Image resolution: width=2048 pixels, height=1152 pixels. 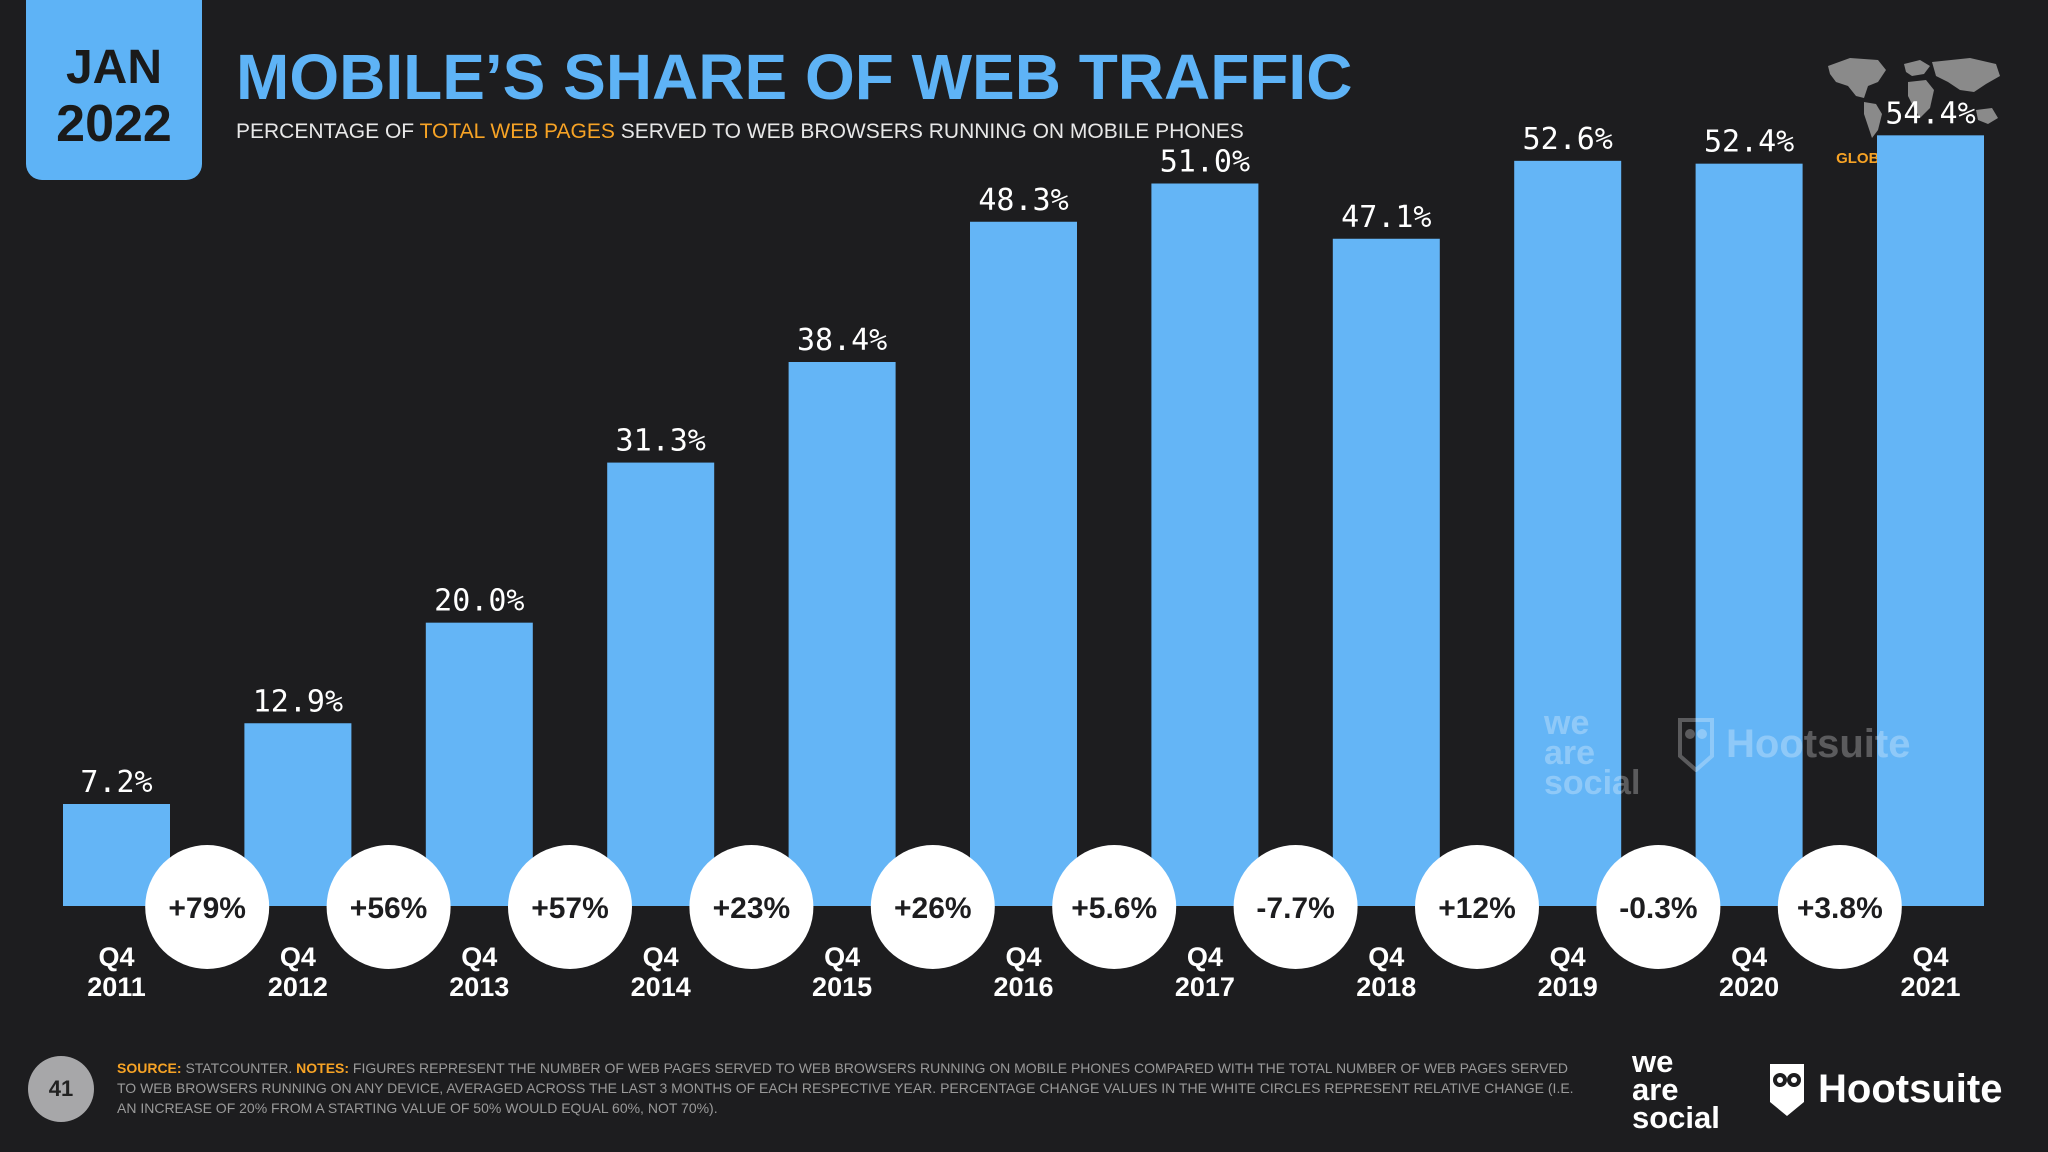 What do you see at coordinates (61, 1089) in the screenshot?
I see `page-number: 41` at bounding box center [61, 1089].